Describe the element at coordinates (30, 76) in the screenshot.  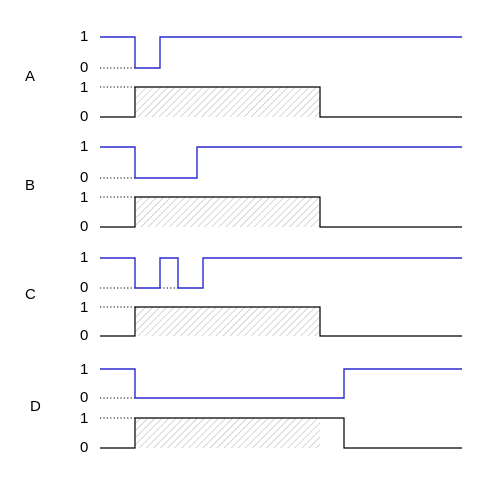
I see `panel-label: A` at that location.